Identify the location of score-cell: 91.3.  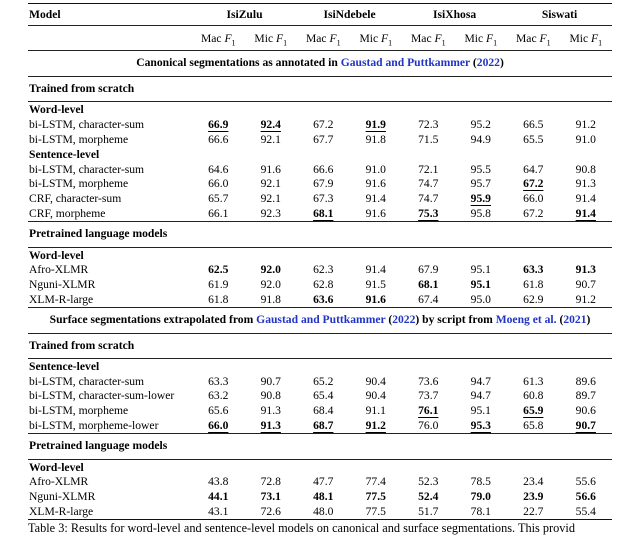
(270, 425).